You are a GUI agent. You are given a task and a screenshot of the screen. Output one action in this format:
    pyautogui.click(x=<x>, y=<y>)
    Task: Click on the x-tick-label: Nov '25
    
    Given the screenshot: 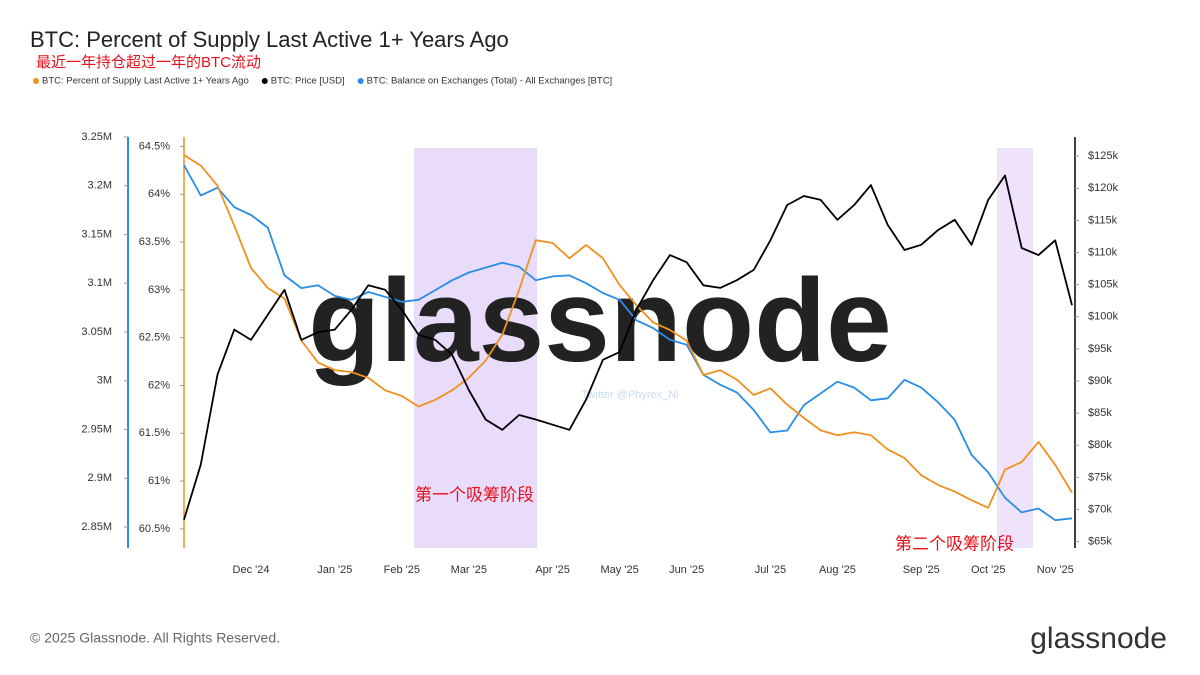 What is the action you would take?
    pyautogui.click(x=1055, y=570)
    